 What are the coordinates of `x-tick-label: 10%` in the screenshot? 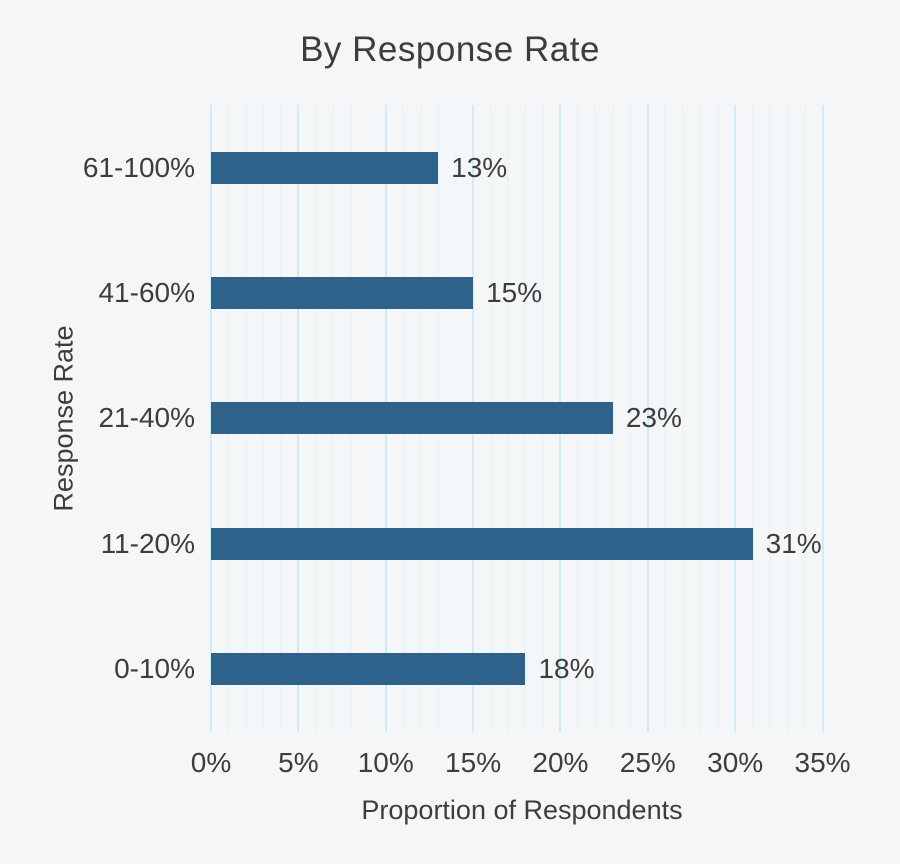 It's located at (385, 762).